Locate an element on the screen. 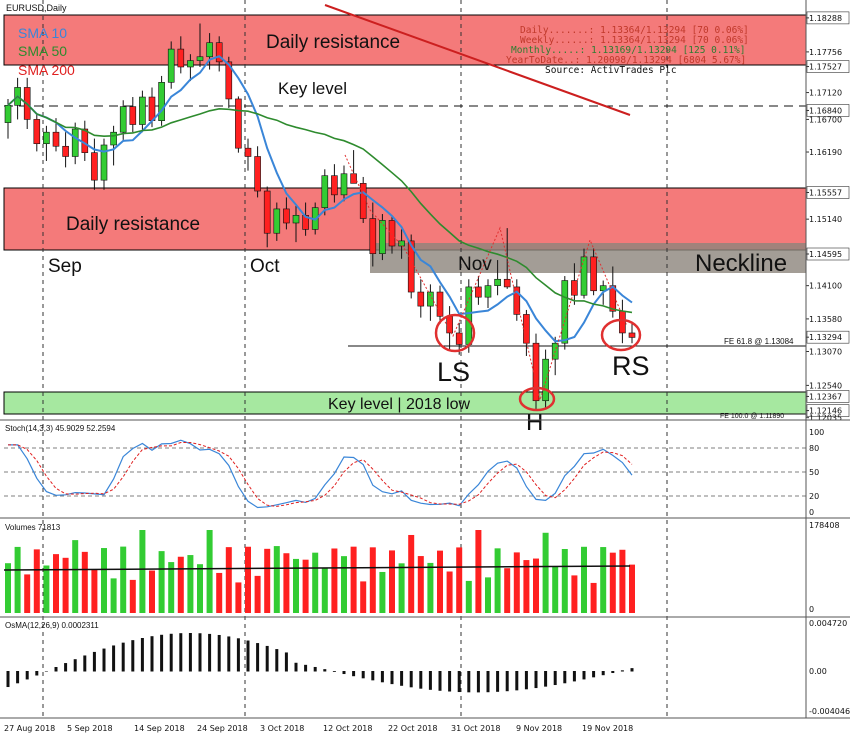  date-tick-label: 22 Oct 2018 is located at coordinates (412, 728).